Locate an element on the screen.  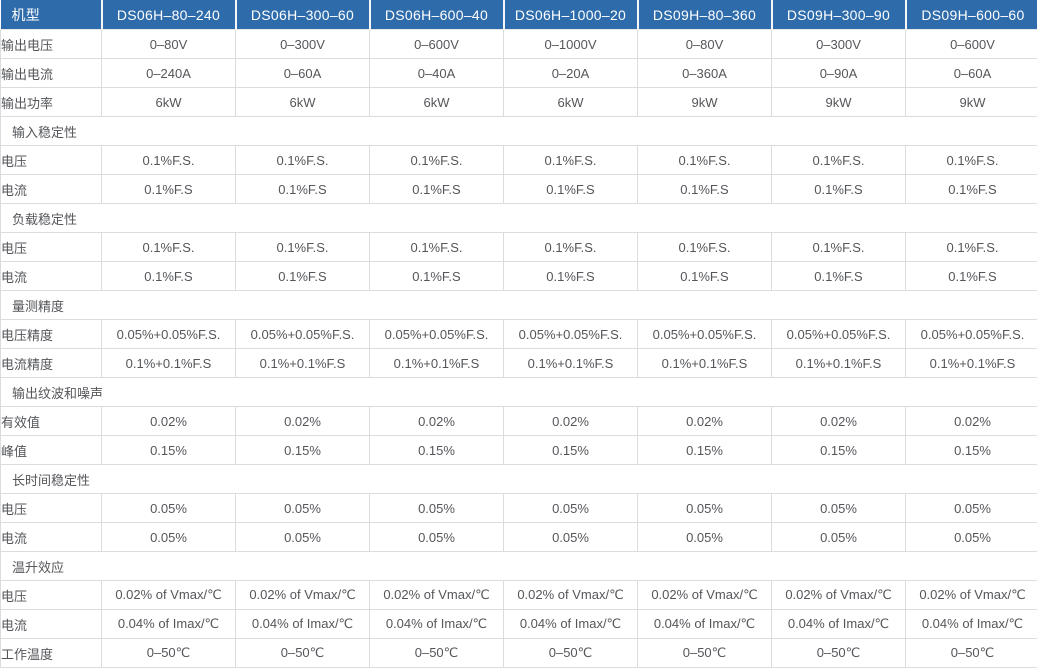
section-label: 输入稳定性 is located at coordinates (518, 131).